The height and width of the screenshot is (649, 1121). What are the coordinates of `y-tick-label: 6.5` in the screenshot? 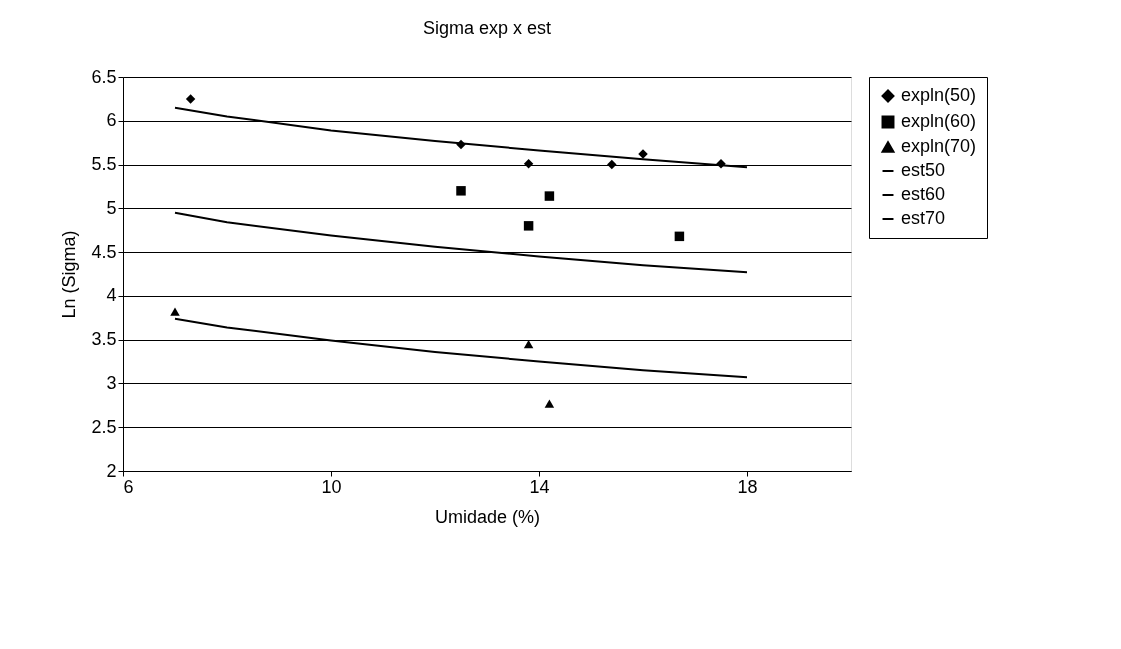 It's located at (104, 76).